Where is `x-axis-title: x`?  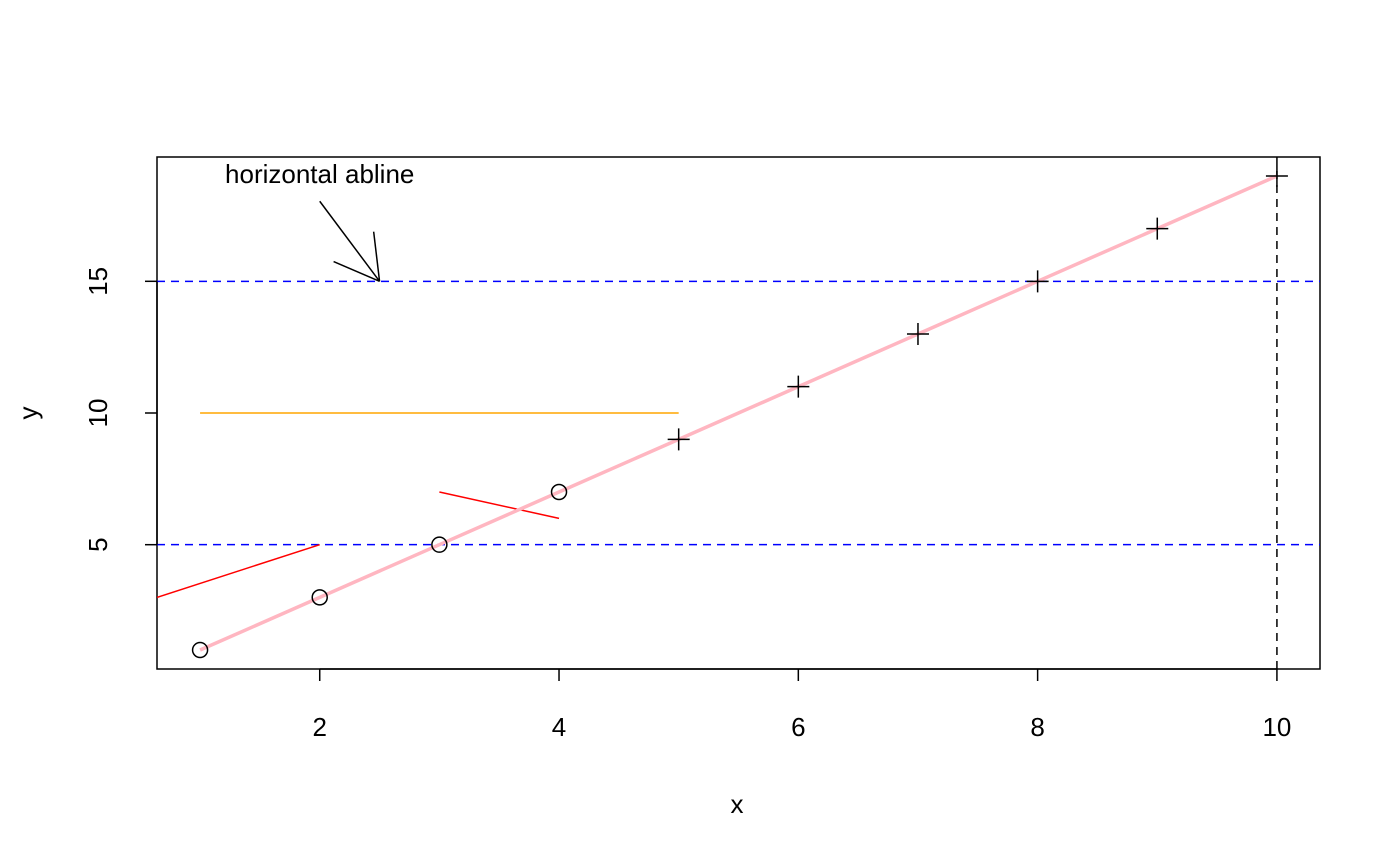 x-axis-title: x is located at coordinates (737, 804).